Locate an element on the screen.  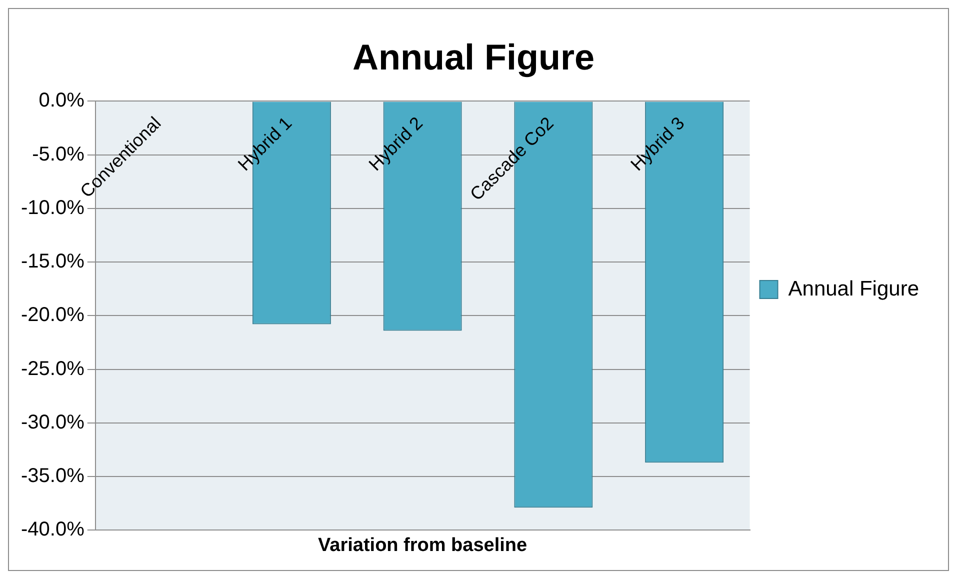
y-tick-label: -10.0% is located at coordinates (52, 207).